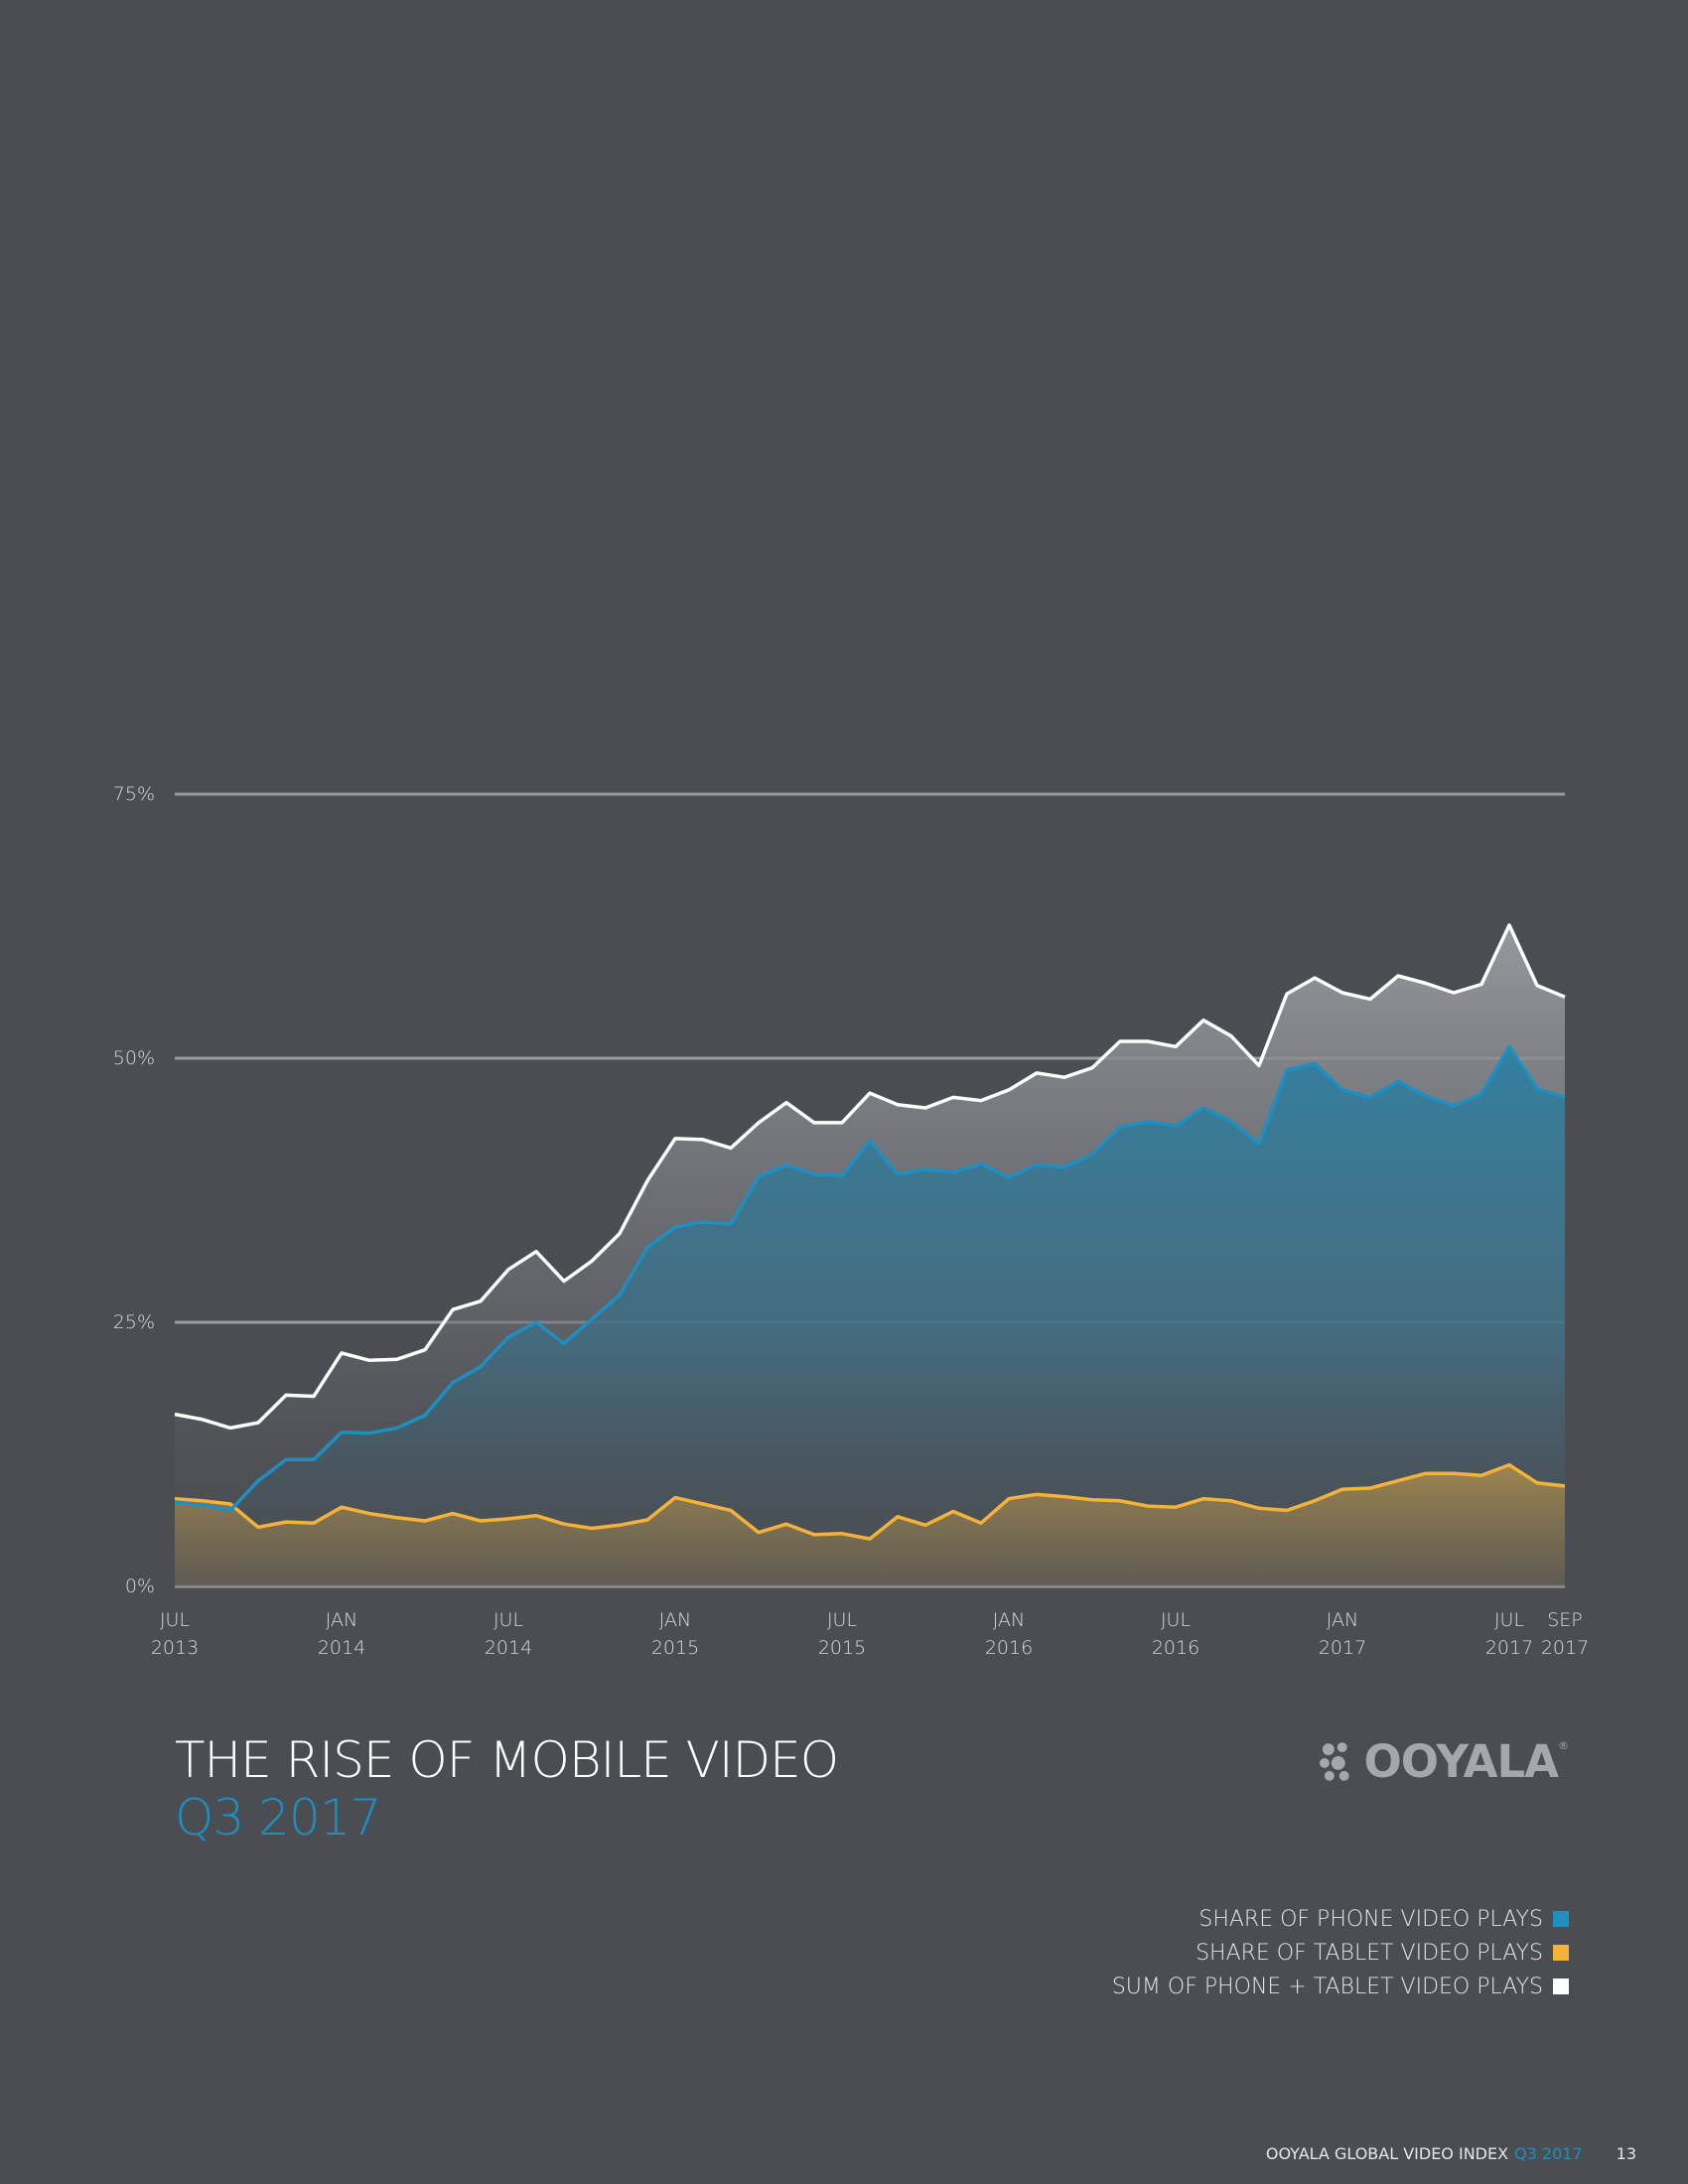 The width and height of the screenshot is (1688, 2184). I want to click on legend-swatch-sum, so click(1561, 1986).